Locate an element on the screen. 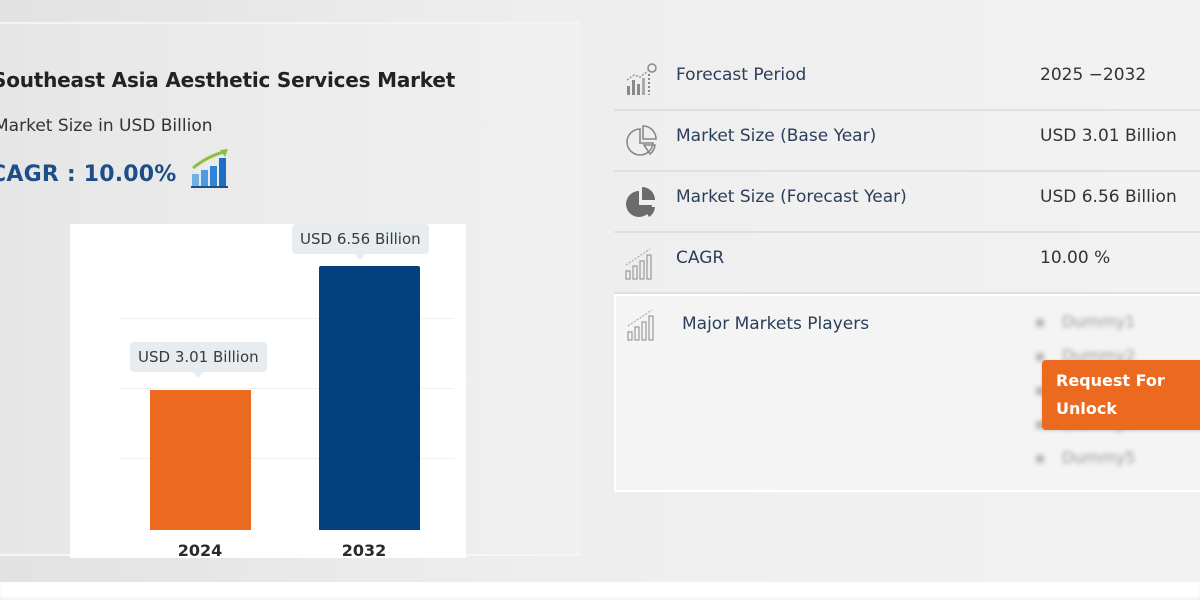 The width and height of the screenshot is (1200, 600). request-unlock-button: Request For Unlock is located at coordinates (1121, 395).